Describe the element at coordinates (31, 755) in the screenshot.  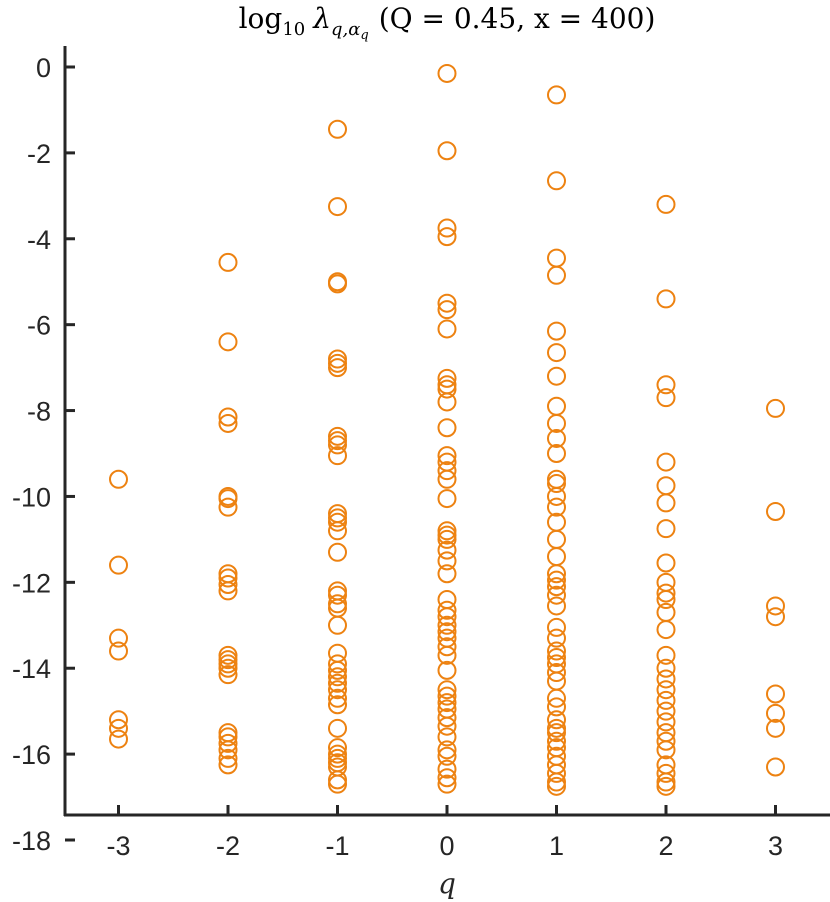
I see `y-tick-label: -16` at that location.